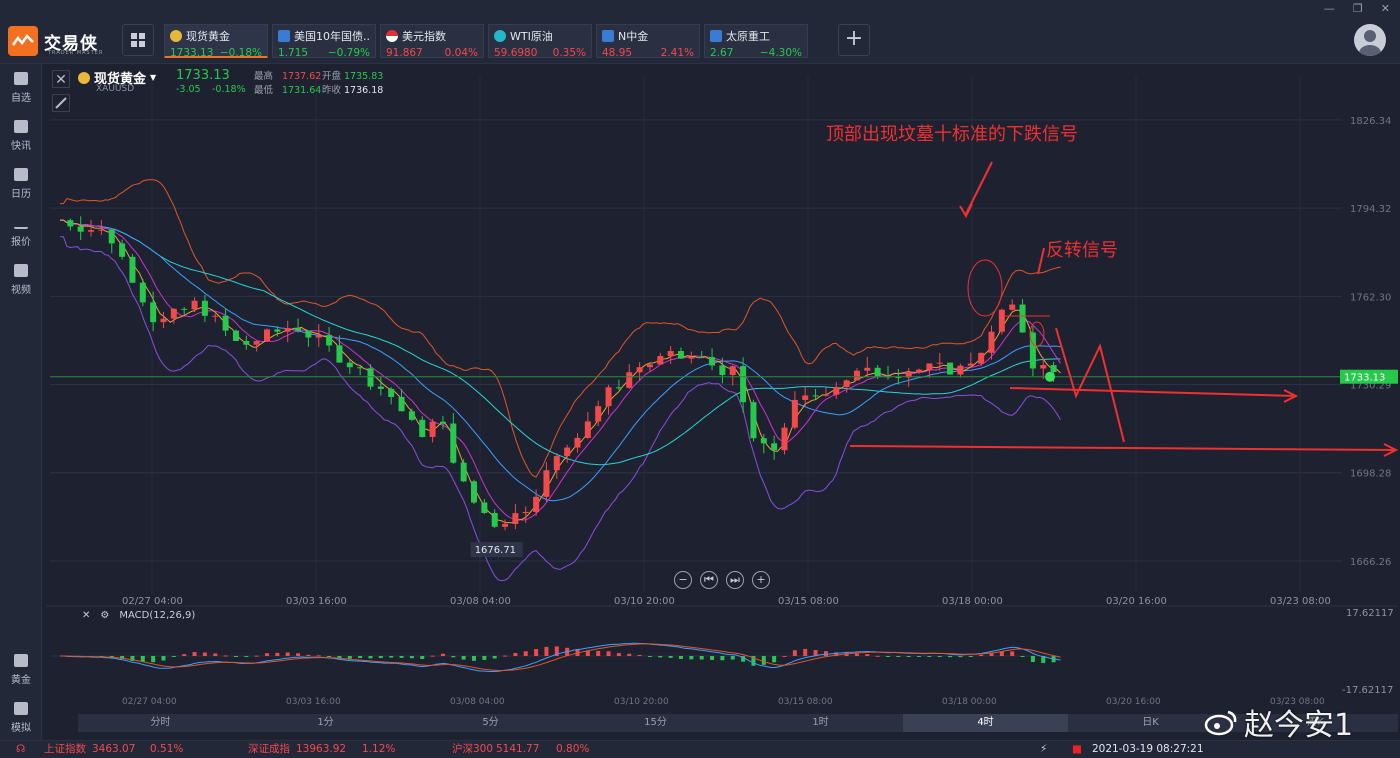 The width and height of the screenshot is (1400, 758). What do you see at coordinates (1150, 722) in the screenshot?
I see `period-tab: 日K` at bounding box center [1150, 722].